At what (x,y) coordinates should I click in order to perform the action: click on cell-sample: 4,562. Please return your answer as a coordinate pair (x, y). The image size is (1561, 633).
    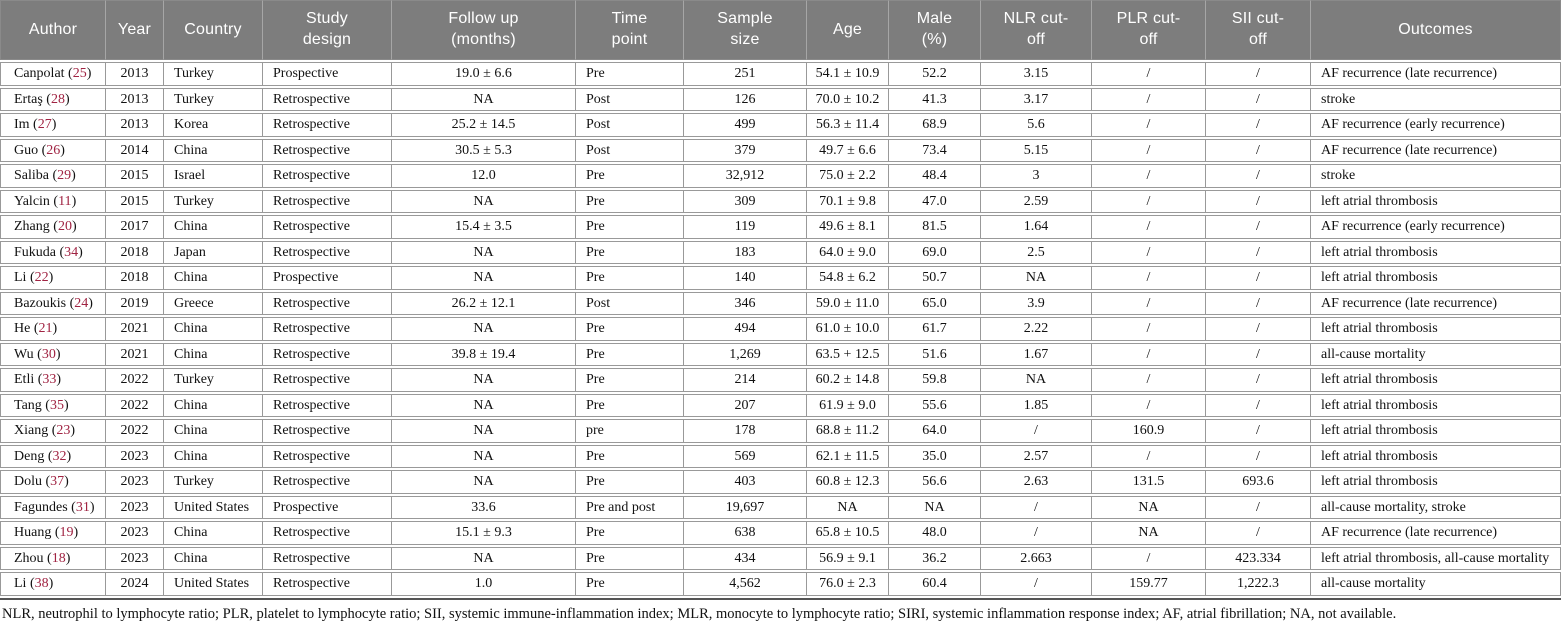
    Looking at the image, I should click on (744, 584).